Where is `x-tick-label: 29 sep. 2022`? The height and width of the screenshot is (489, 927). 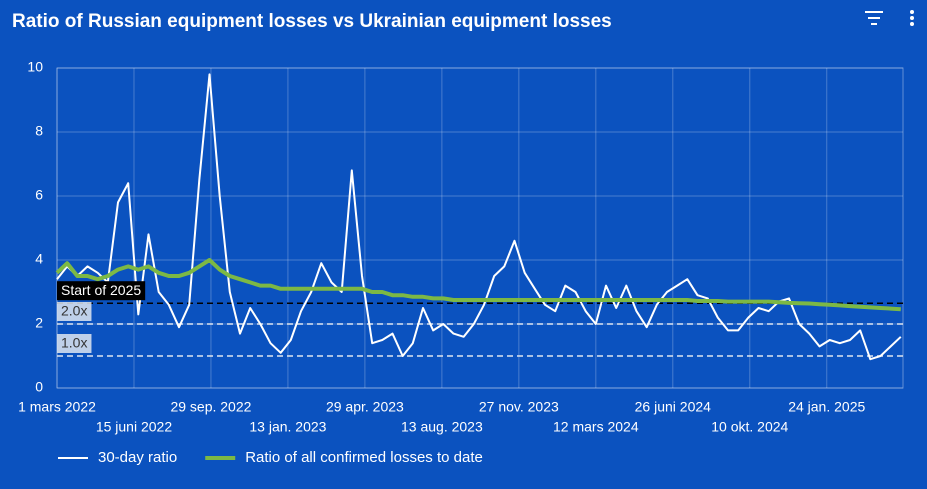
x-tick-label: 29 sep. 2022 is located at coordinates (210, 407).